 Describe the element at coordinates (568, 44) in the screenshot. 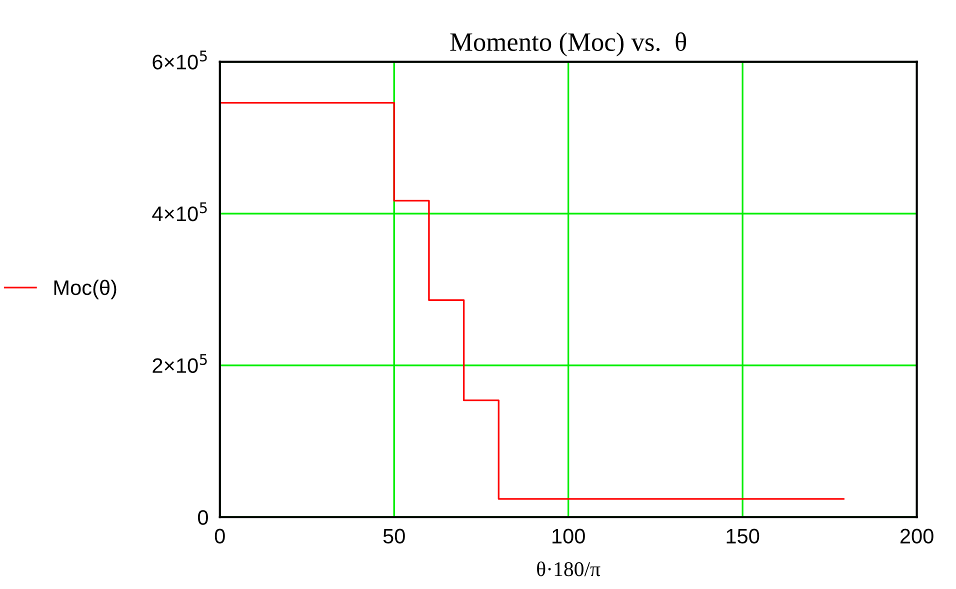

I see `chart-title: Momento (Moc) vs. θ` at that location.